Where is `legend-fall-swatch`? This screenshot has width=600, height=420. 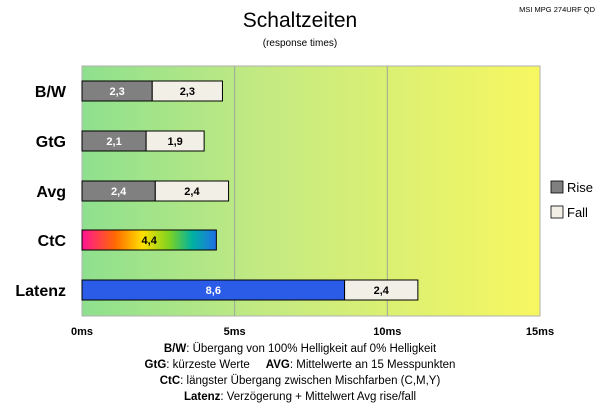 legend-fall-swatch is located at coordinates (557, 212).